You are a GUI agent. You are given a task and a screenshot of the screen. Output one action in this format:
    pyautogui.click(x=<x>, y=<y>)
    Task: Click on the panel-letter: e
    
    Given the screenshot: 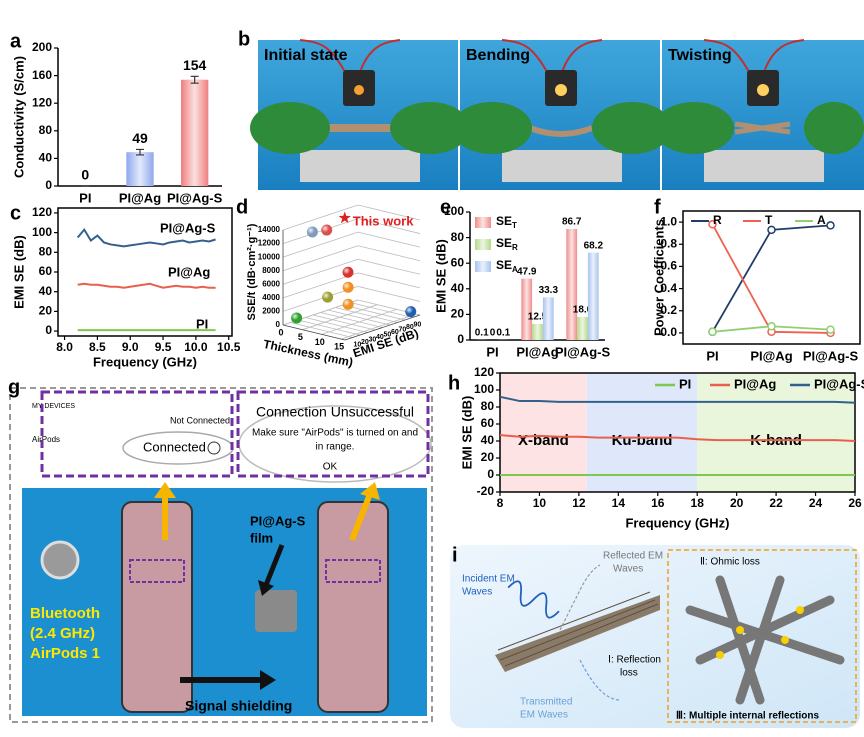 What is the action you would take?
    pyautogui.click(x=445, y=207)
    